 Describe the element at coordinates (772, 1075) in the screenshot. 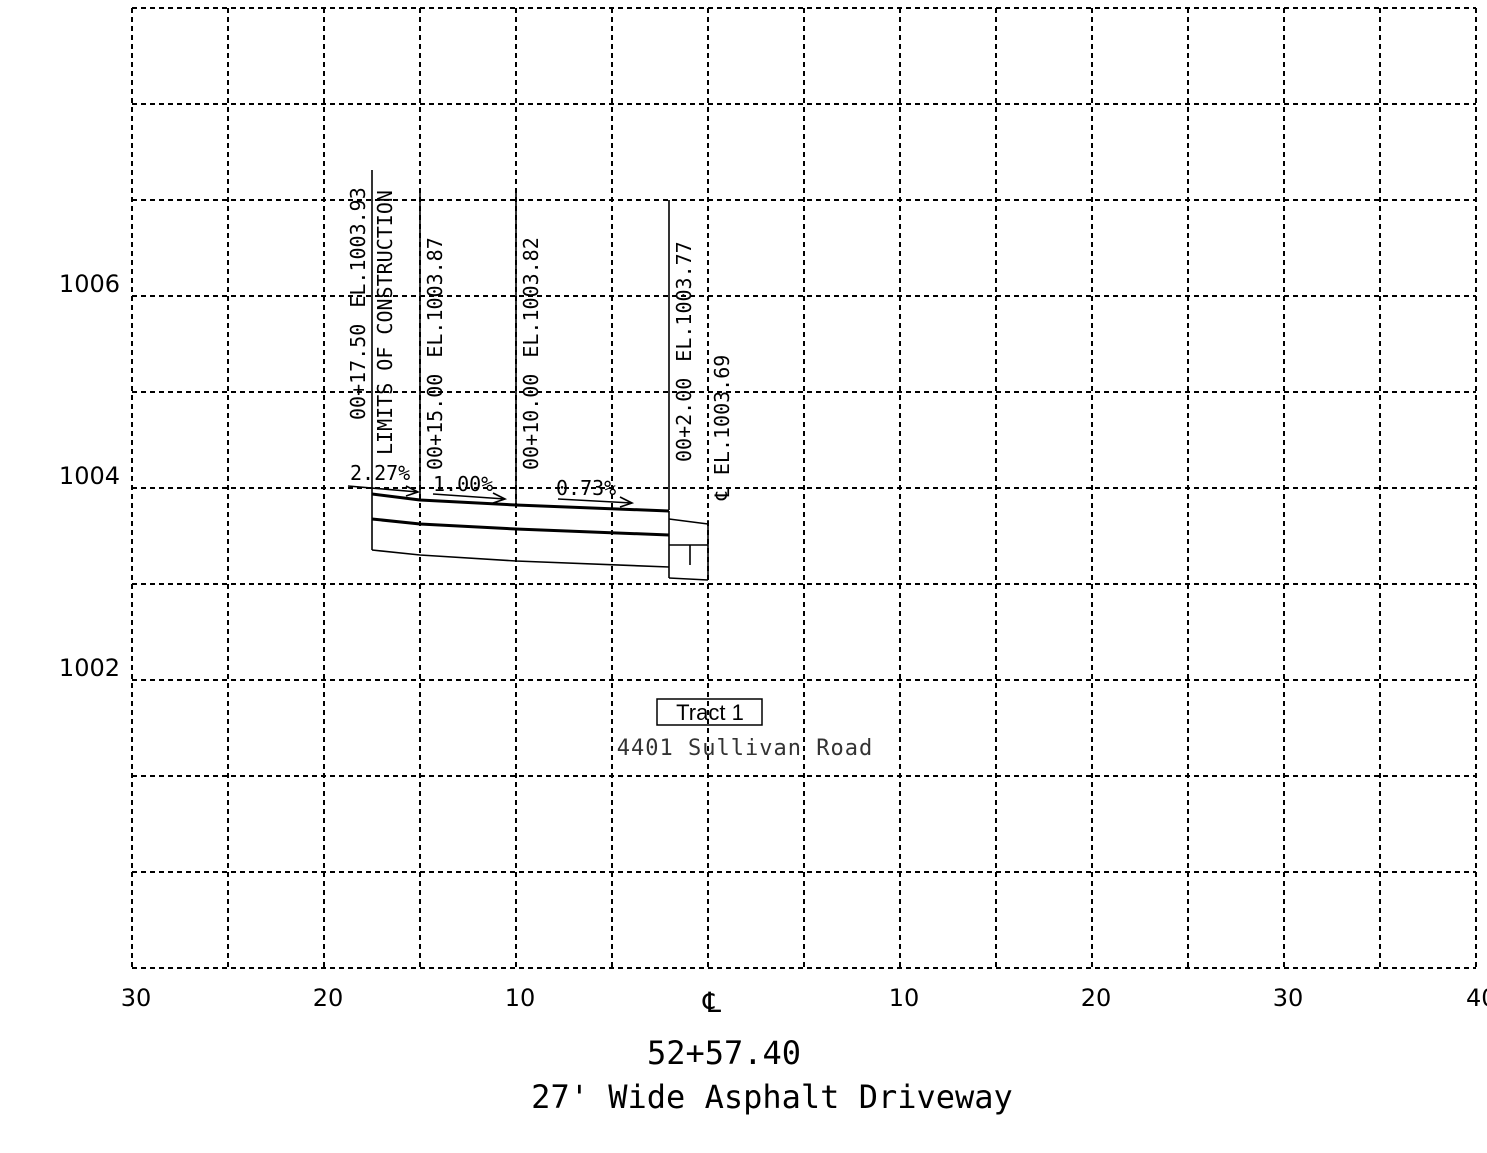

I see `section-title: 52+57.40 27' Wide Asphalt Driveway` at that location.